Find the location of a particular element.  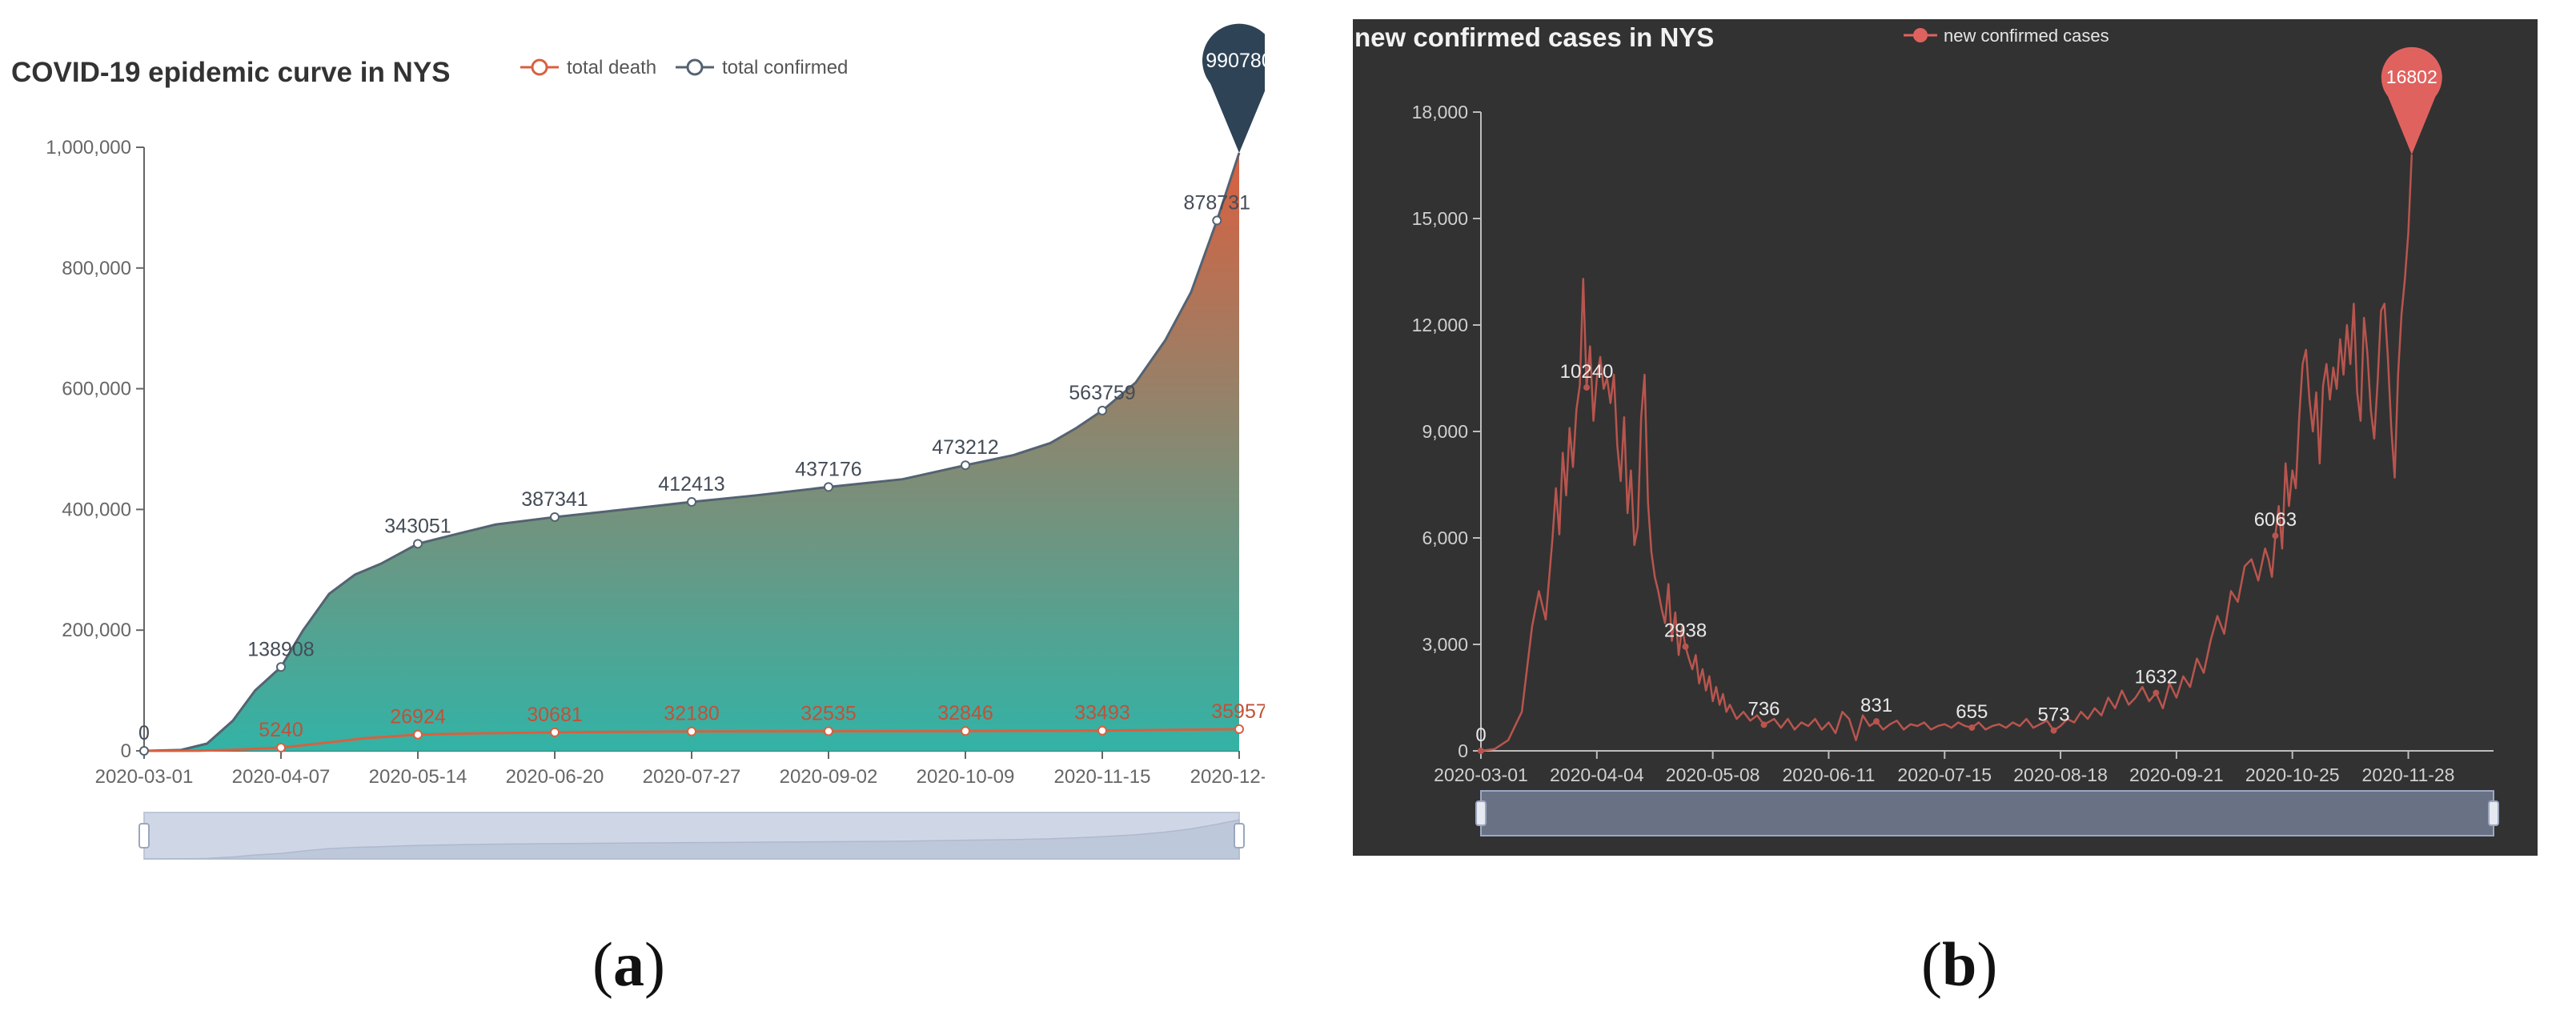

x-tick-label: 2020-04-07 is located at coordinates (281, 777).